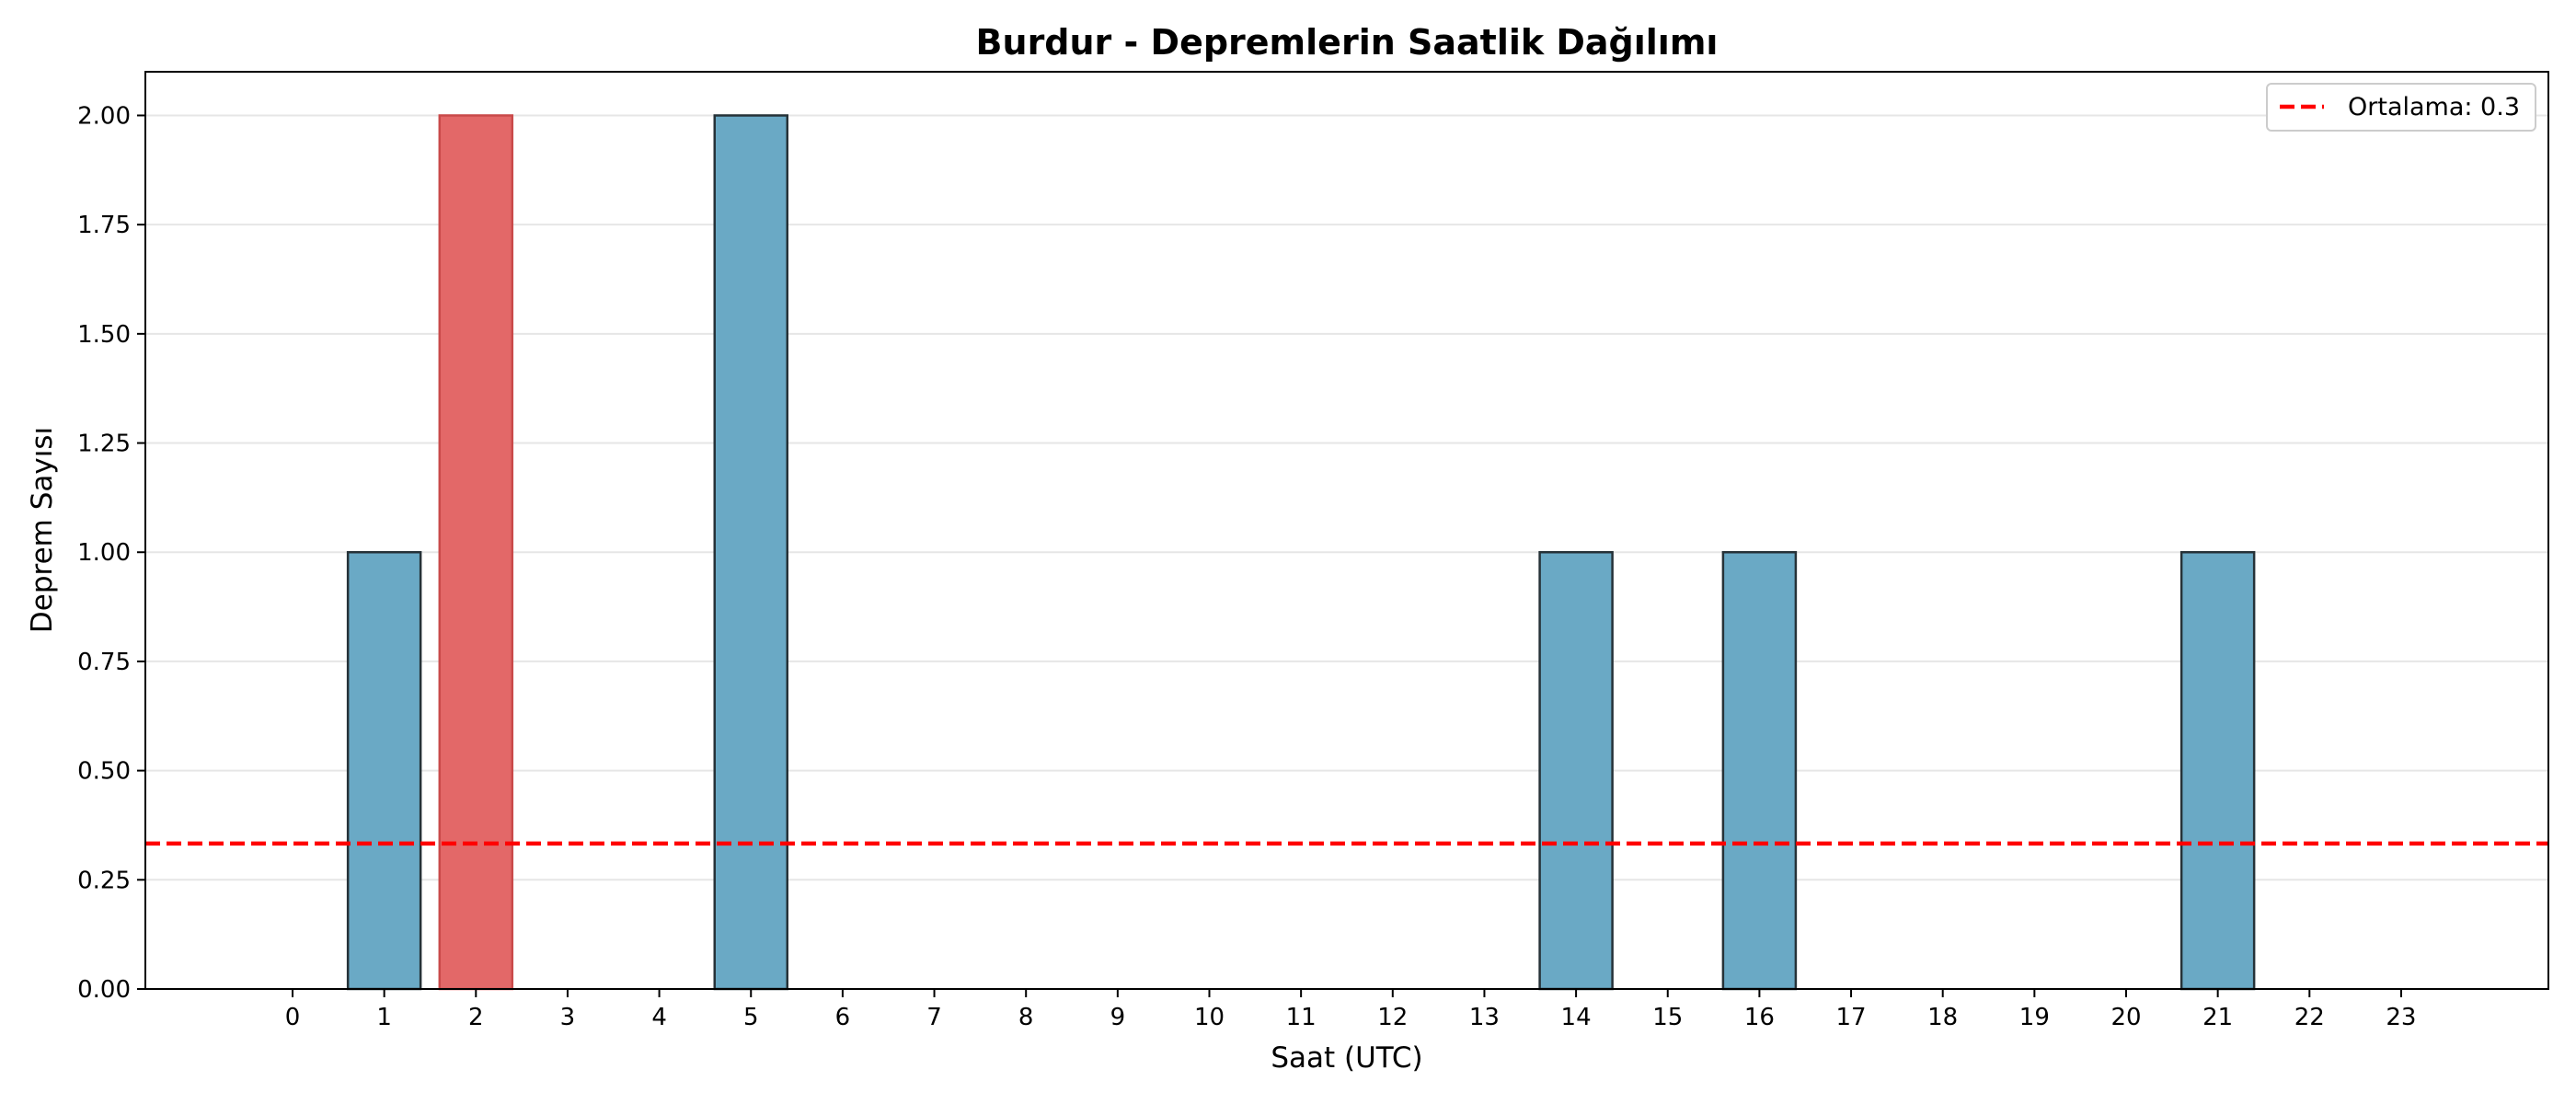 Image resolution: width=2576 pixels, height=1104 pixels. What do you see at coordinates (1759, 1018) in the screenshot?
I see `x-tick-label: 16` at bounding box center [1759, 1018].